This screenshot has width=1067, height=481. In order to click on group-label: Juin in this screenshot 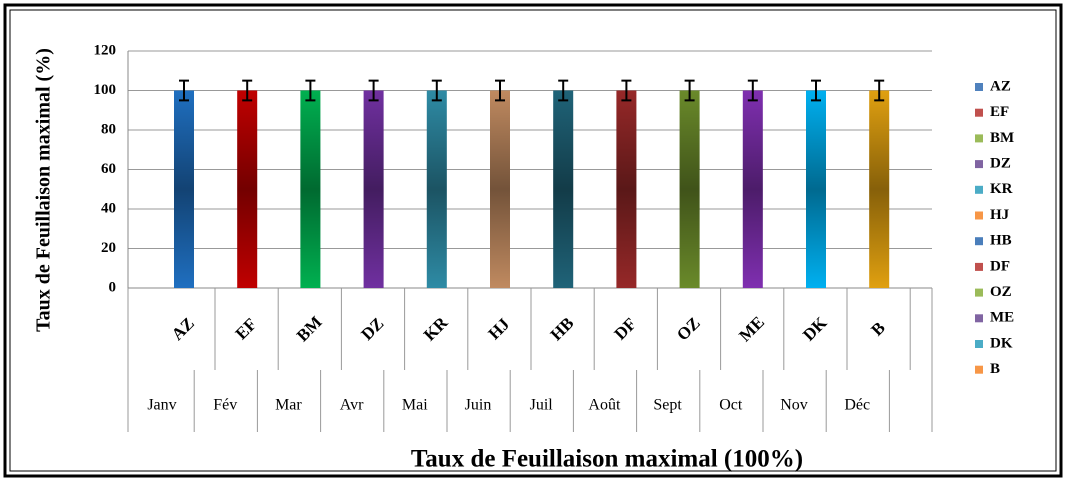, I will do `click(478, 405)`.